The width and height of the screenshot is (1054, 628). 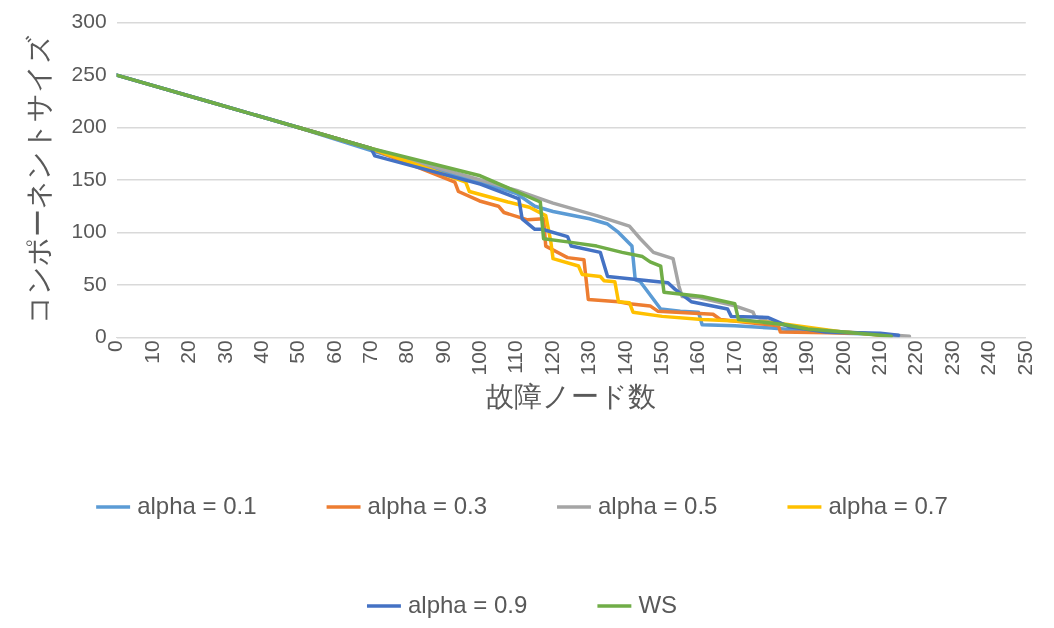 I want to click on x-tick-label: 90, so click(x=442, y=352).